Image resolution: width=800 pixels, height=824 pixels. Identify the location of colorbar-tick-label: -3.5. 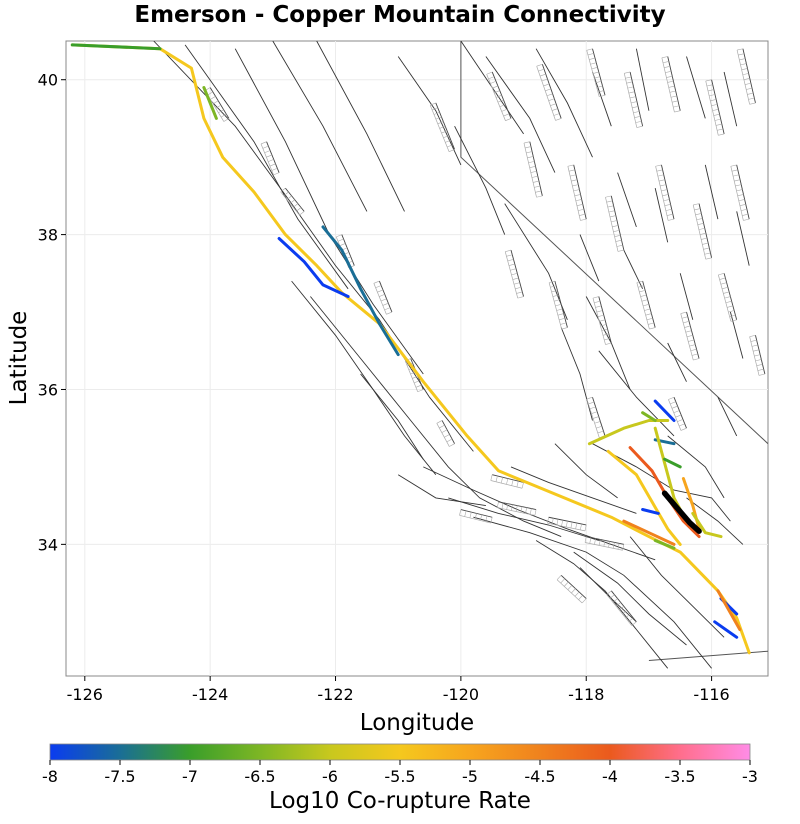
(679, 776).